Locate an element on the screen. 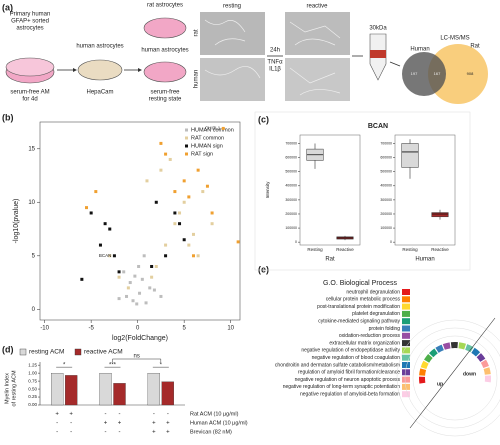 The height and width of the screenshot is (445, 500). y-tick-label: 0.25 is located at coordinates (32, 396).